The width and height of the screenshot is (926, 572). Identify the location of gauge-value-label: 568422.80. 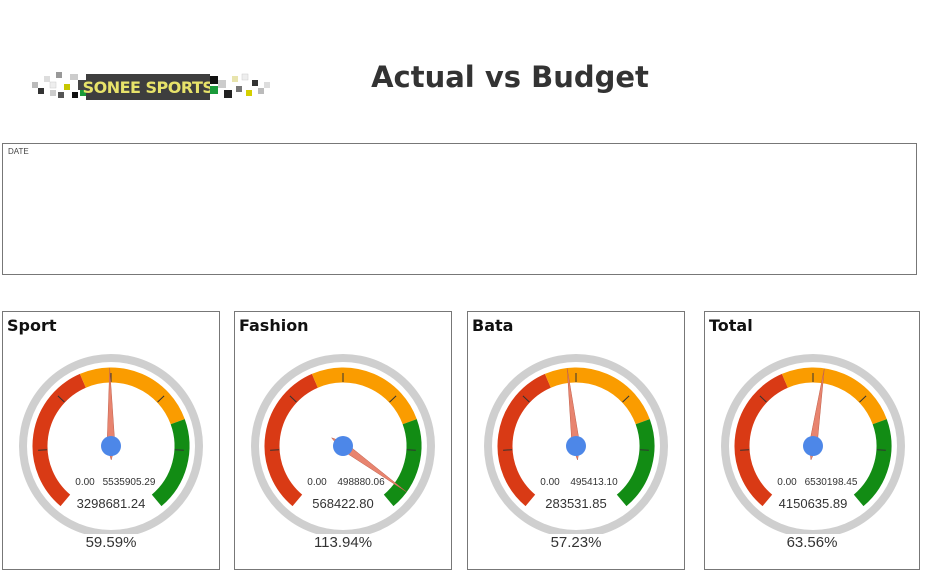
(342, 503).